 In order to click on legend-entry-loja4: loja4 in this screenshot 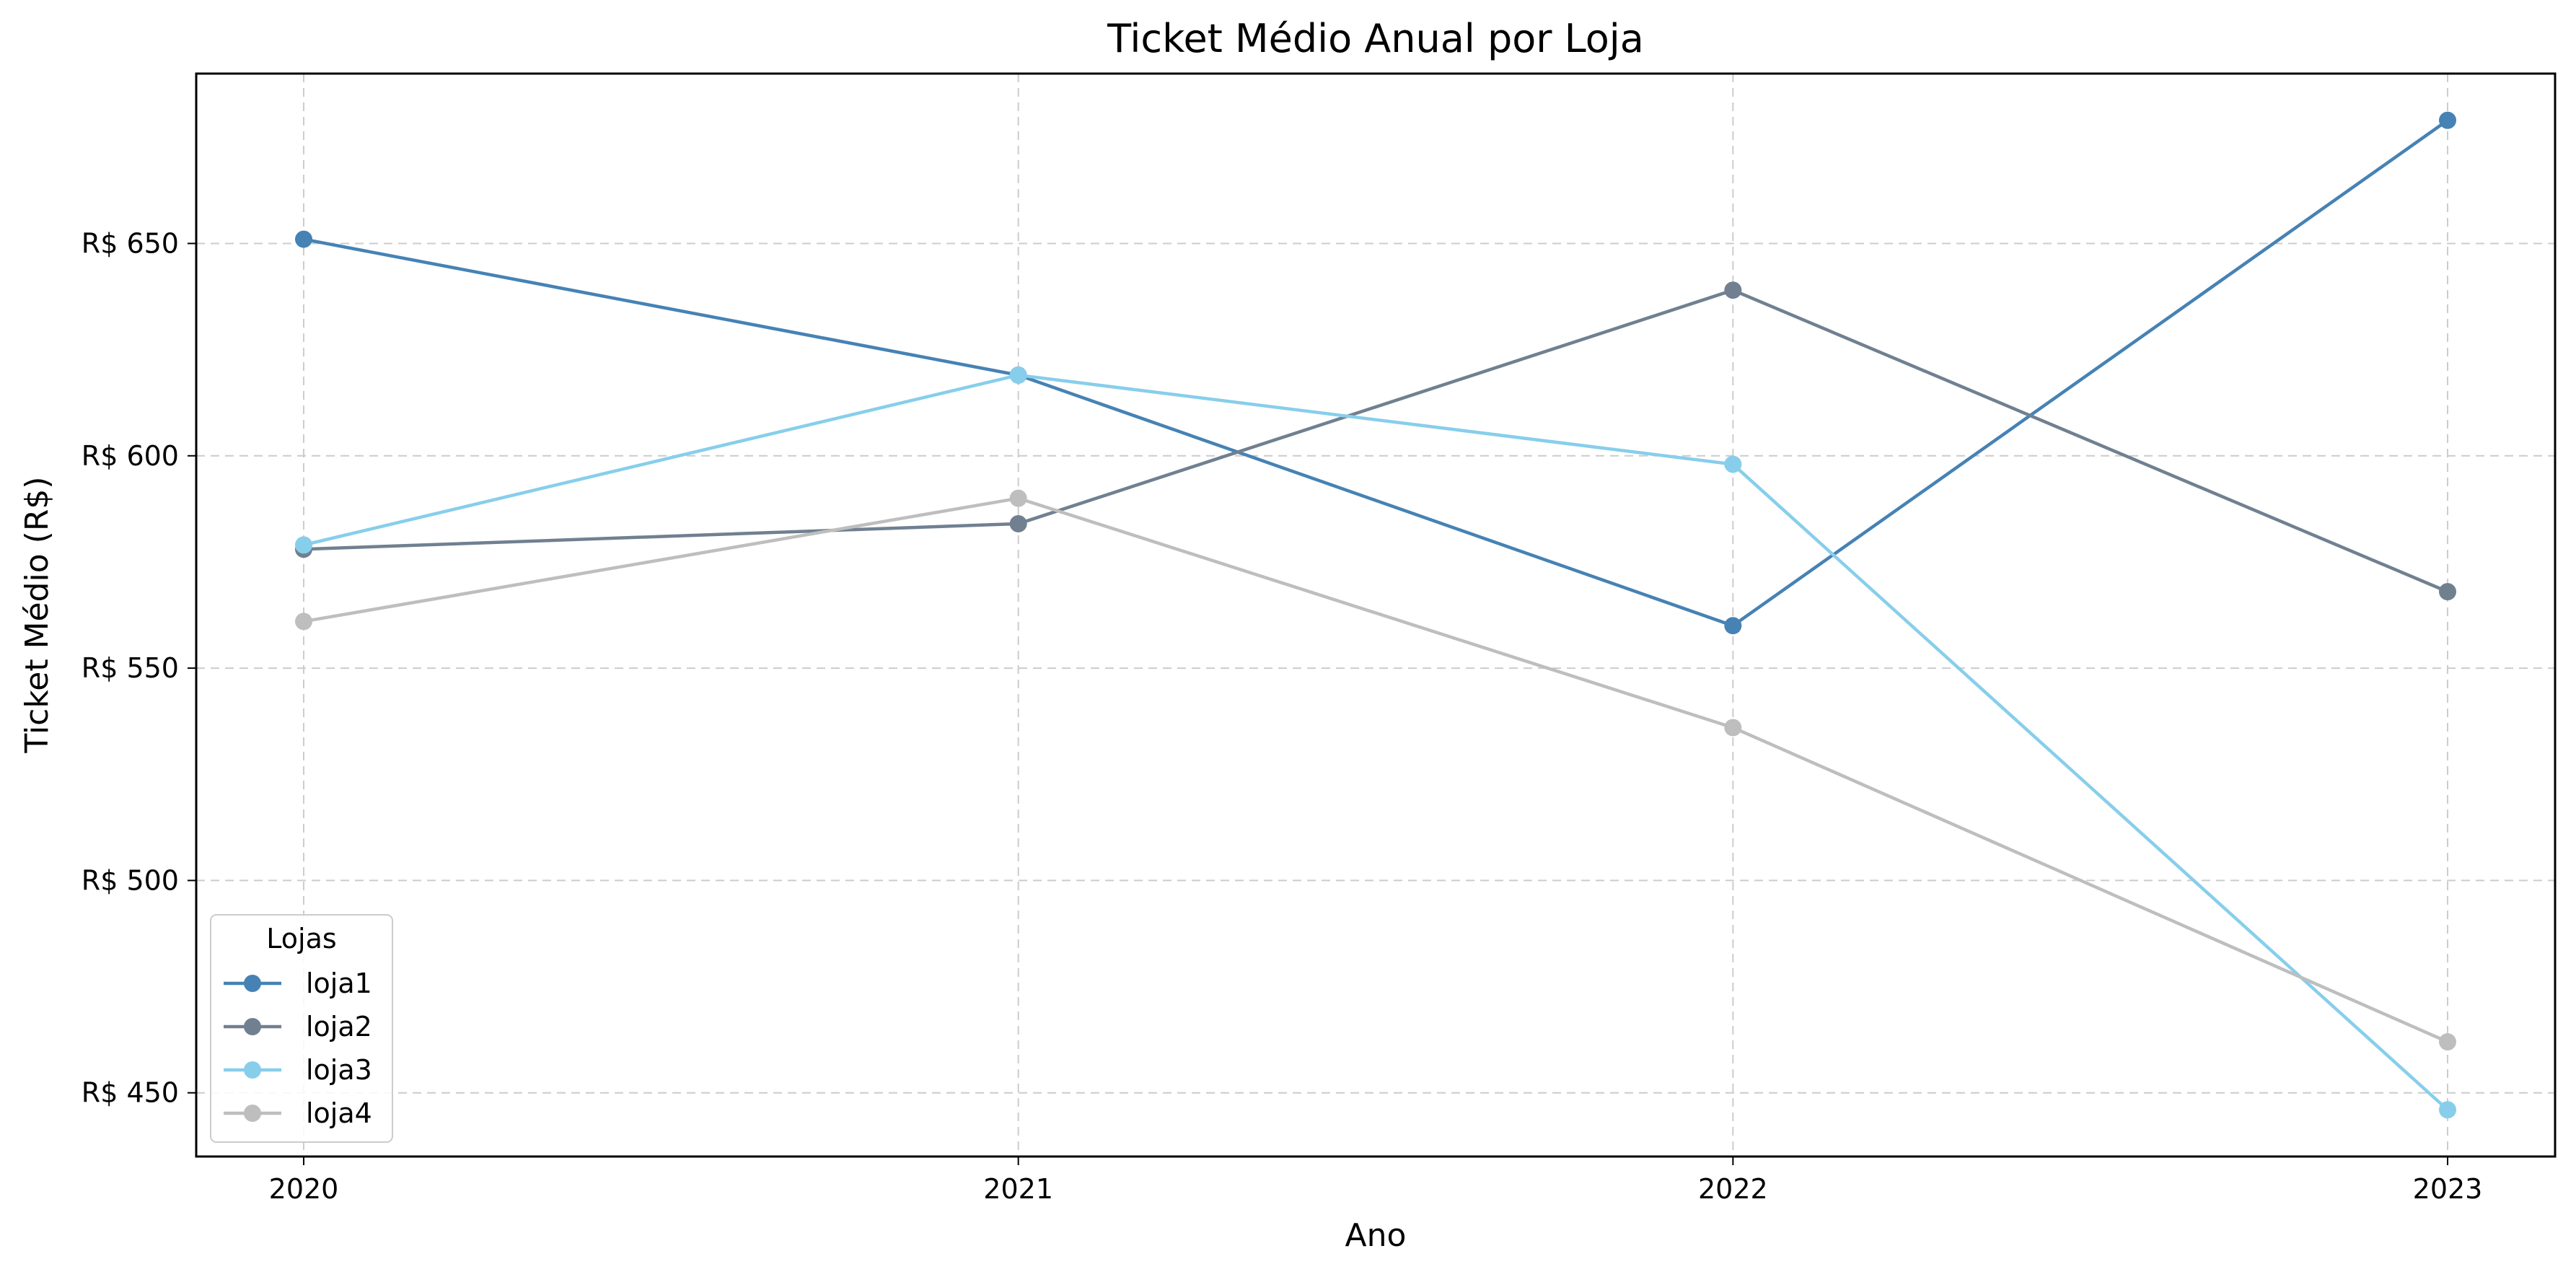, I will do `click(298, 1113)`.